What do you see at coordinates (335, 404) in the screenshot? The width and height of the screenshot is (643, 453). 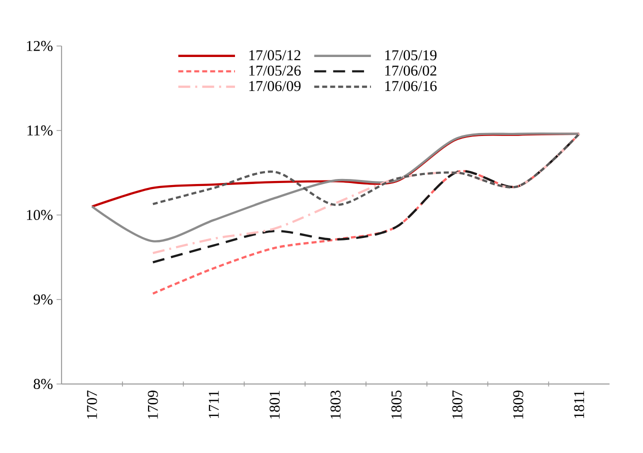 I see `x-tick-label: 1803` at bounding box center [335, 404].